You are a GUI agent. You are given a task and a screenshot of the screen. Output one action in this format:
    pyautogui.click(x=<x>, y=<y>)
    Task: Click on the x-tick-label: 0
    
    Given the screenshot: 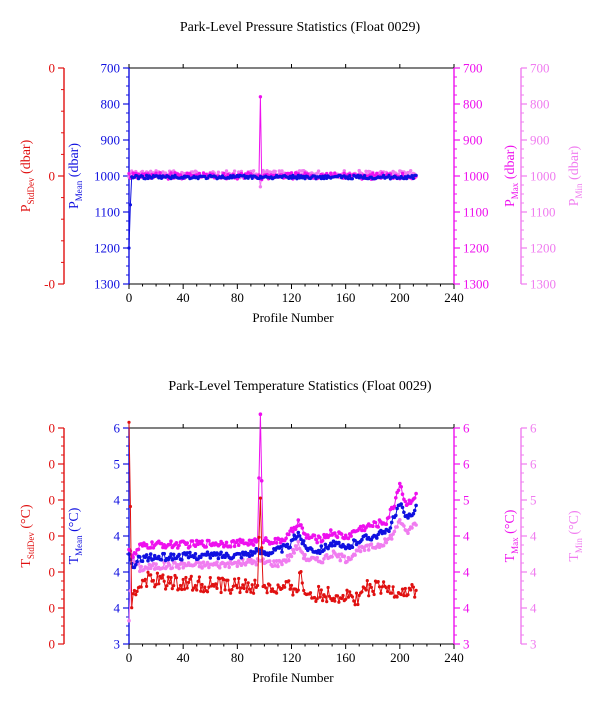 What is the action you would take?
    pyautogui.click(x=129, y=657)
    